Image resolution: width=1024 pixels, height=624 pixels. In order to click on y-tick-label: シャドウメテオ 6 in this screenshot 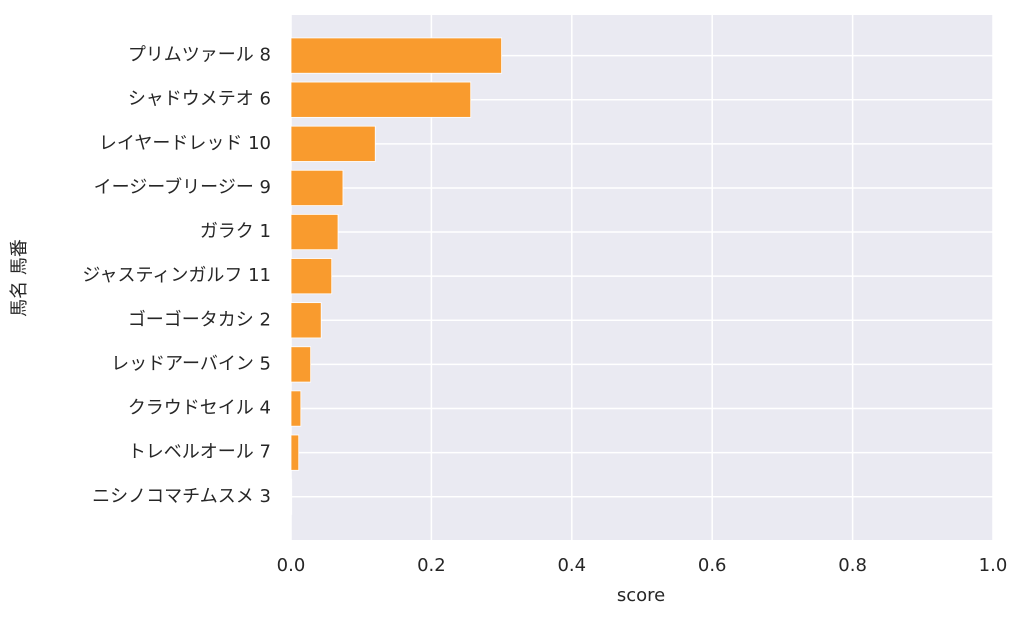, I will do `click(199, 99)`.